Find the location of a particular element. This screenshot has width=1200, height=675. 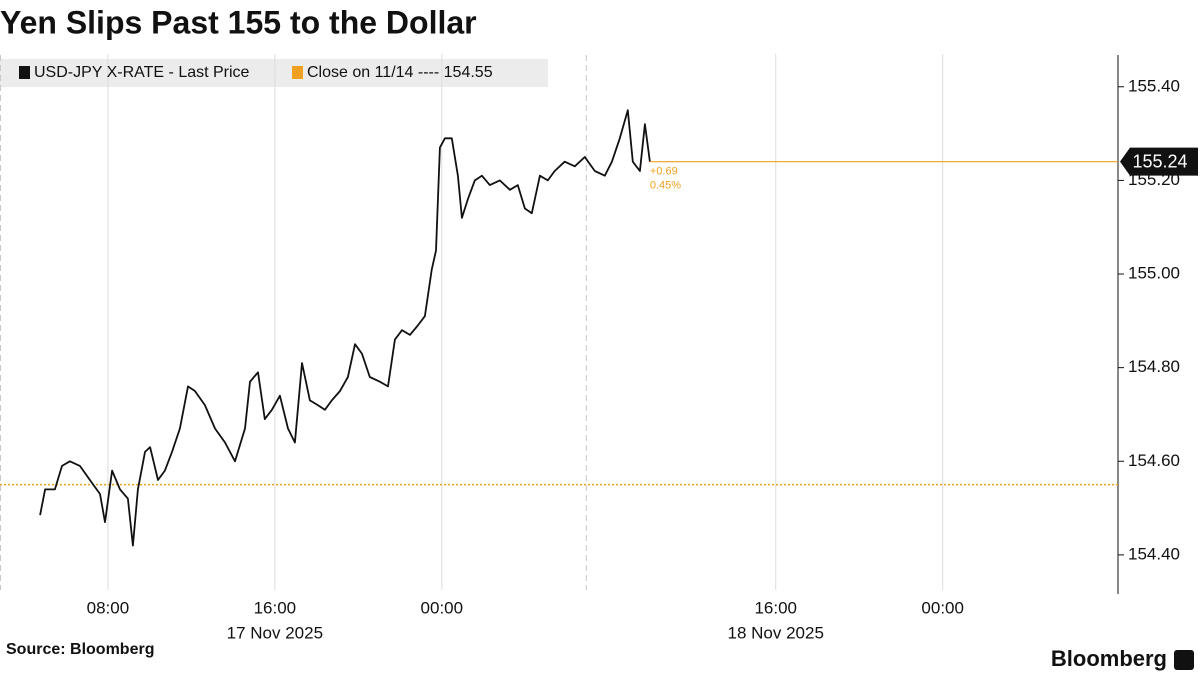

date-label: 17 Nov 2025 is located at coordinates (275, 632).